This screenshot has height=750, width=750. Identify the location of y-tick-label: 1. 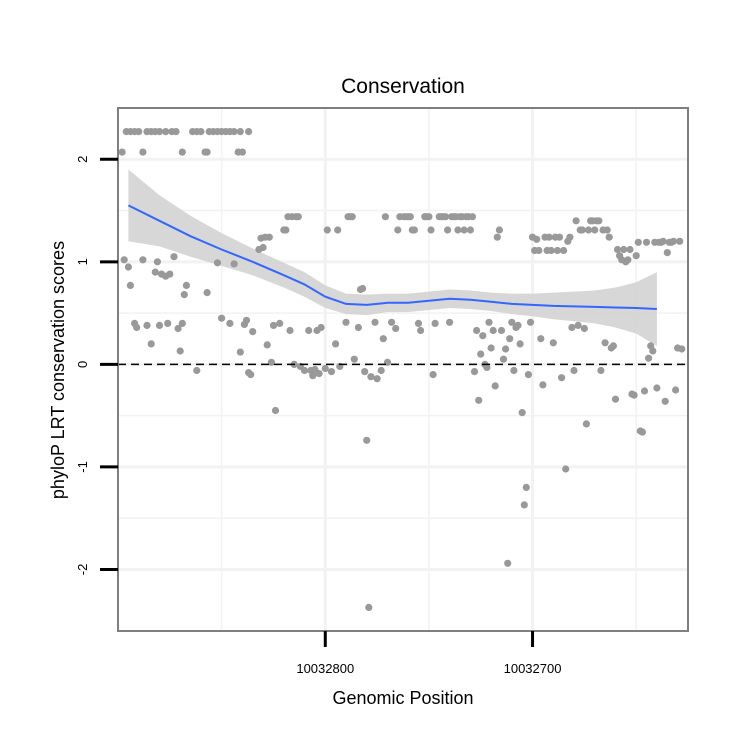
(82, 261).